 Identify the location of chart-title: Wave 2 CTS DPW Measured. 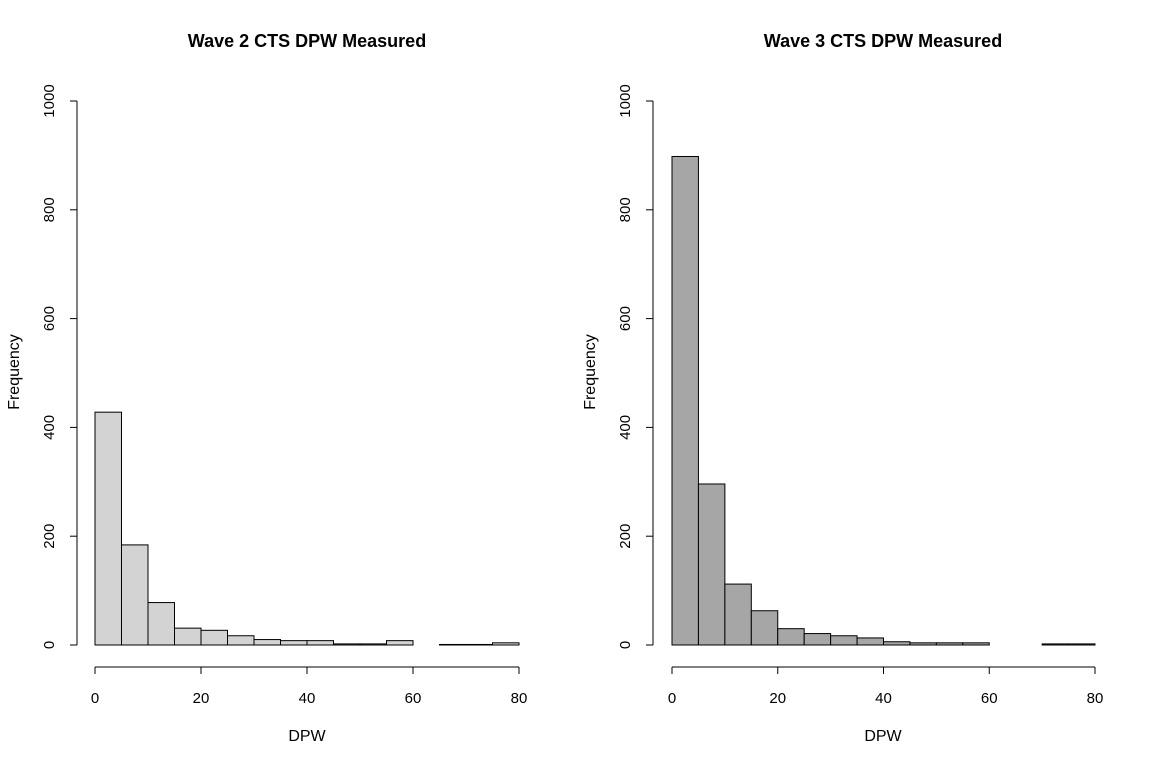
(307, 41).